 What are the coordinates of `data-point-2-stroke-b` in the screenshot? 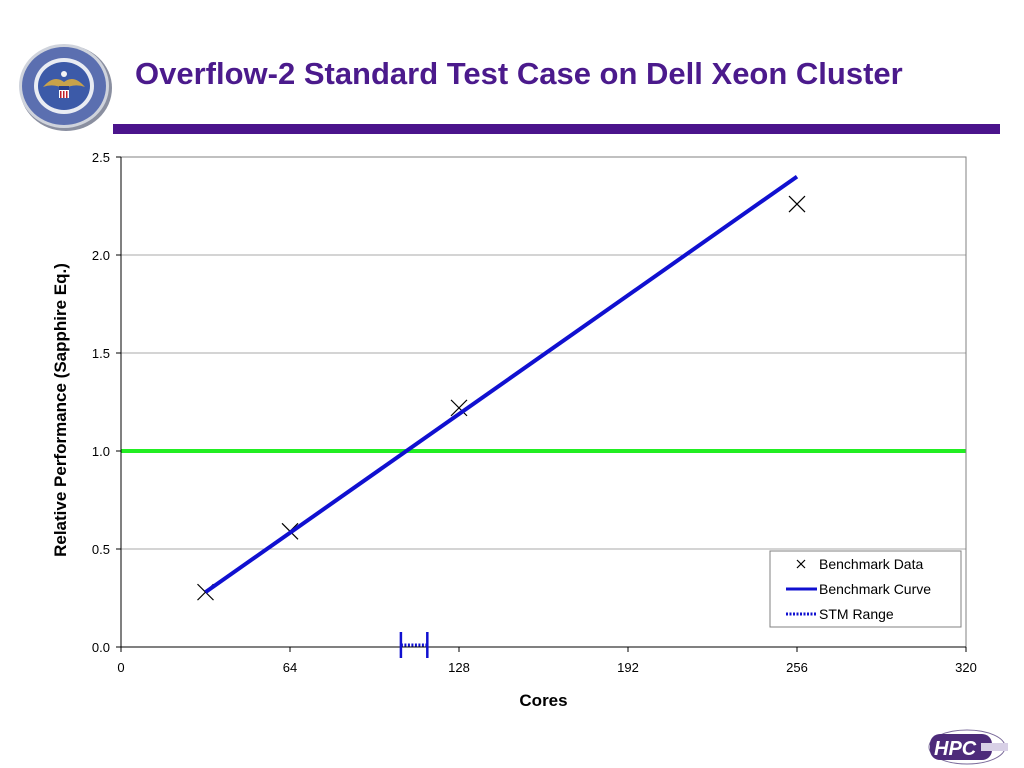 It's located at (459, 408).